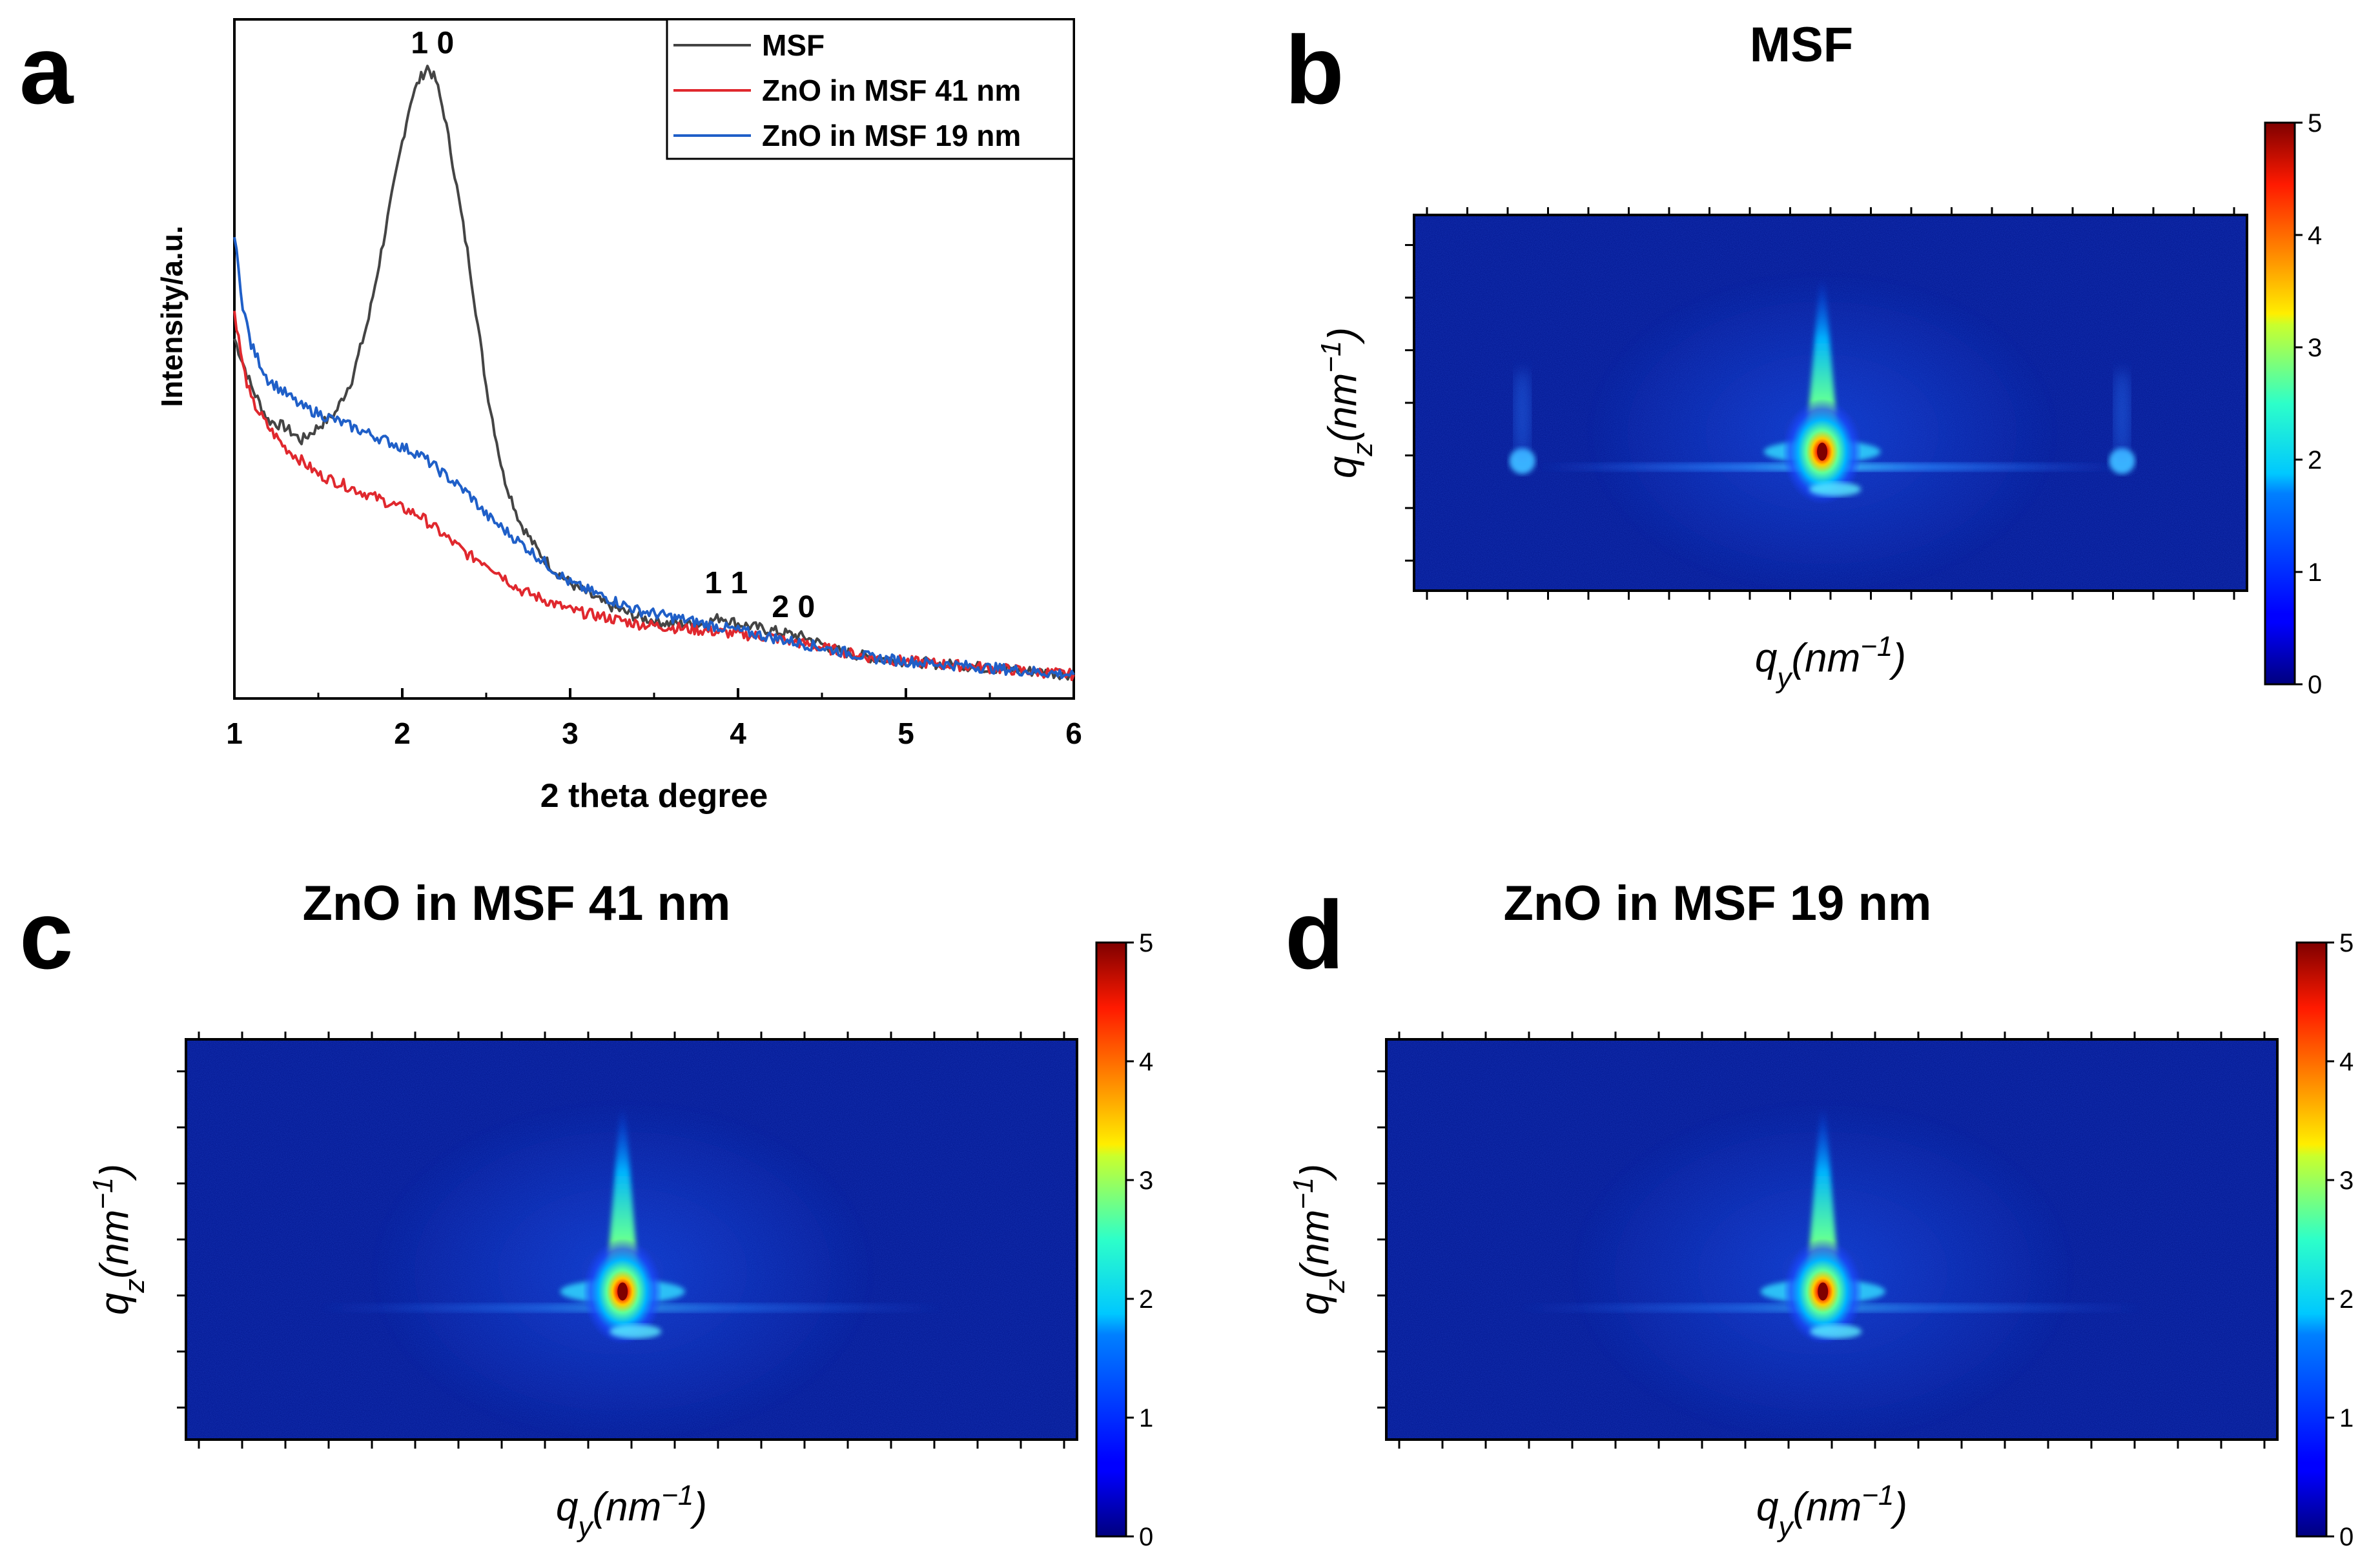 This screenshot has width=2380, height=1559. Describe the element at coordinates (571, 733) in the screenshot. I see `x-tick-label-a: 3` at that location.